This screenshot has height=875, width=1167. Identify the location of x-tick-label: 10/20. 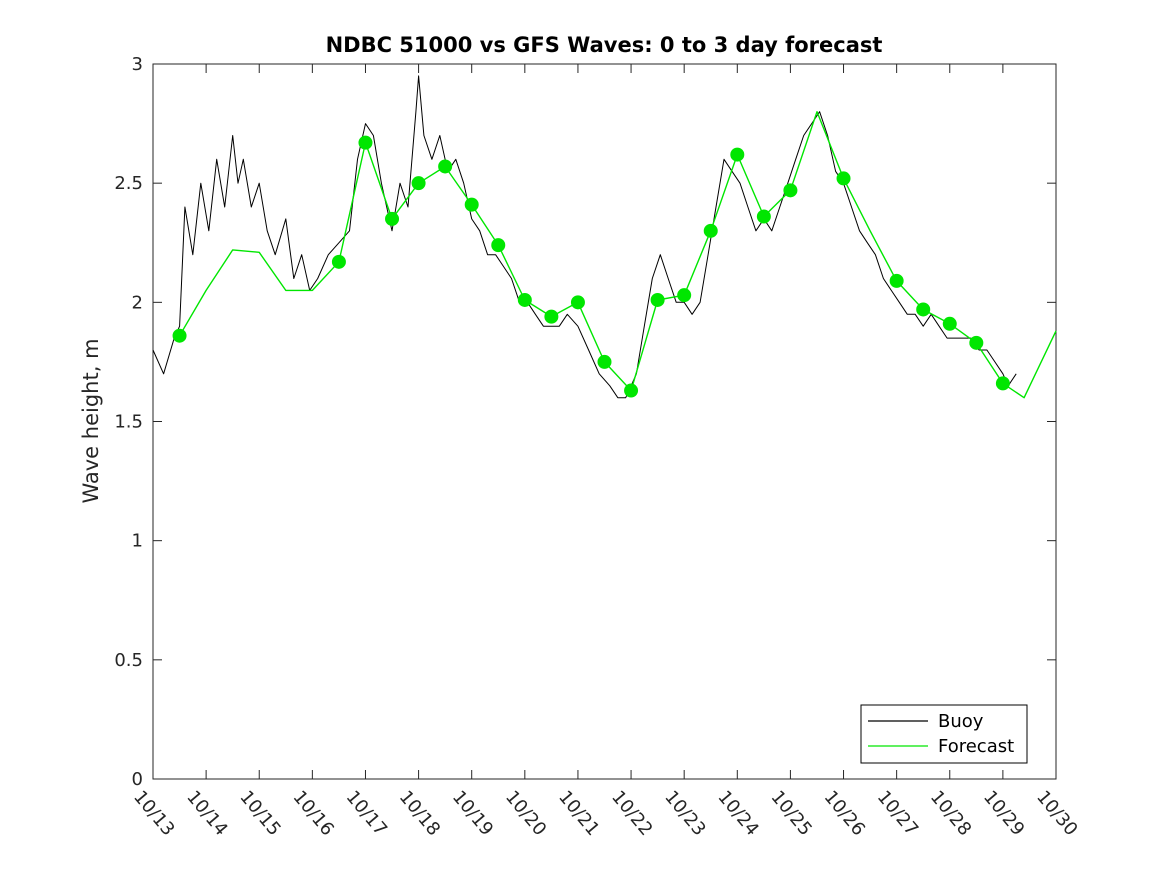
(525, 813).